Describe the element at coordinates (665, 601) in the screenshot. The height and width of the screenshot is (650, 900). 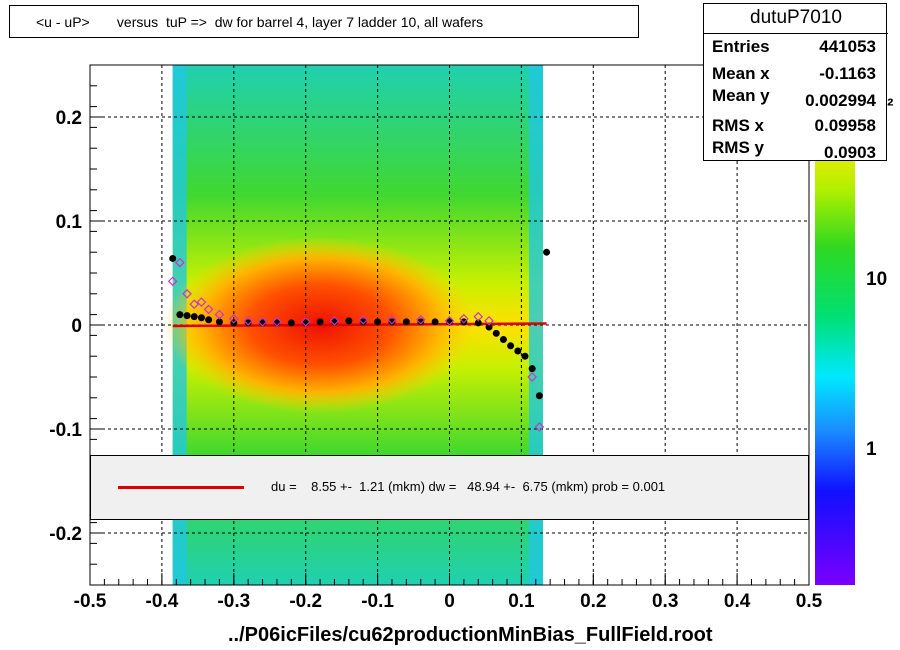
I see `x-tick-label: 0.3` at that location.